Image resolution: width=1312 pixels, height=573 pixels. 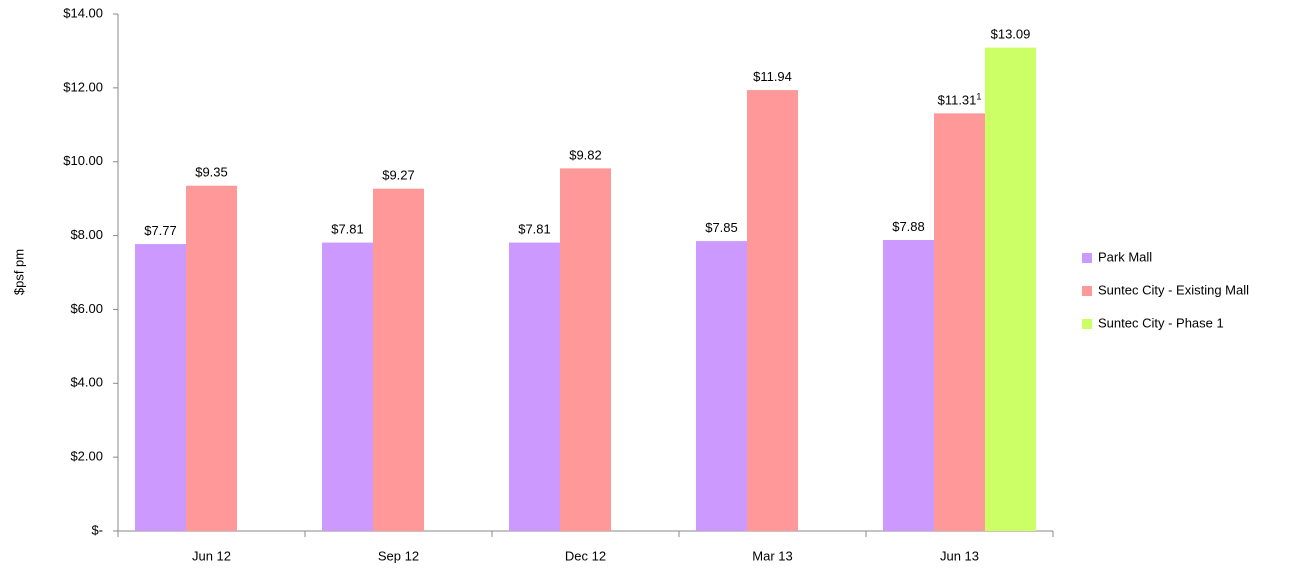 What do you see at coordinates (772, 555) in the screenshot?
I see `x-tick-label: Mar 13` at bounding box center [772, 555].